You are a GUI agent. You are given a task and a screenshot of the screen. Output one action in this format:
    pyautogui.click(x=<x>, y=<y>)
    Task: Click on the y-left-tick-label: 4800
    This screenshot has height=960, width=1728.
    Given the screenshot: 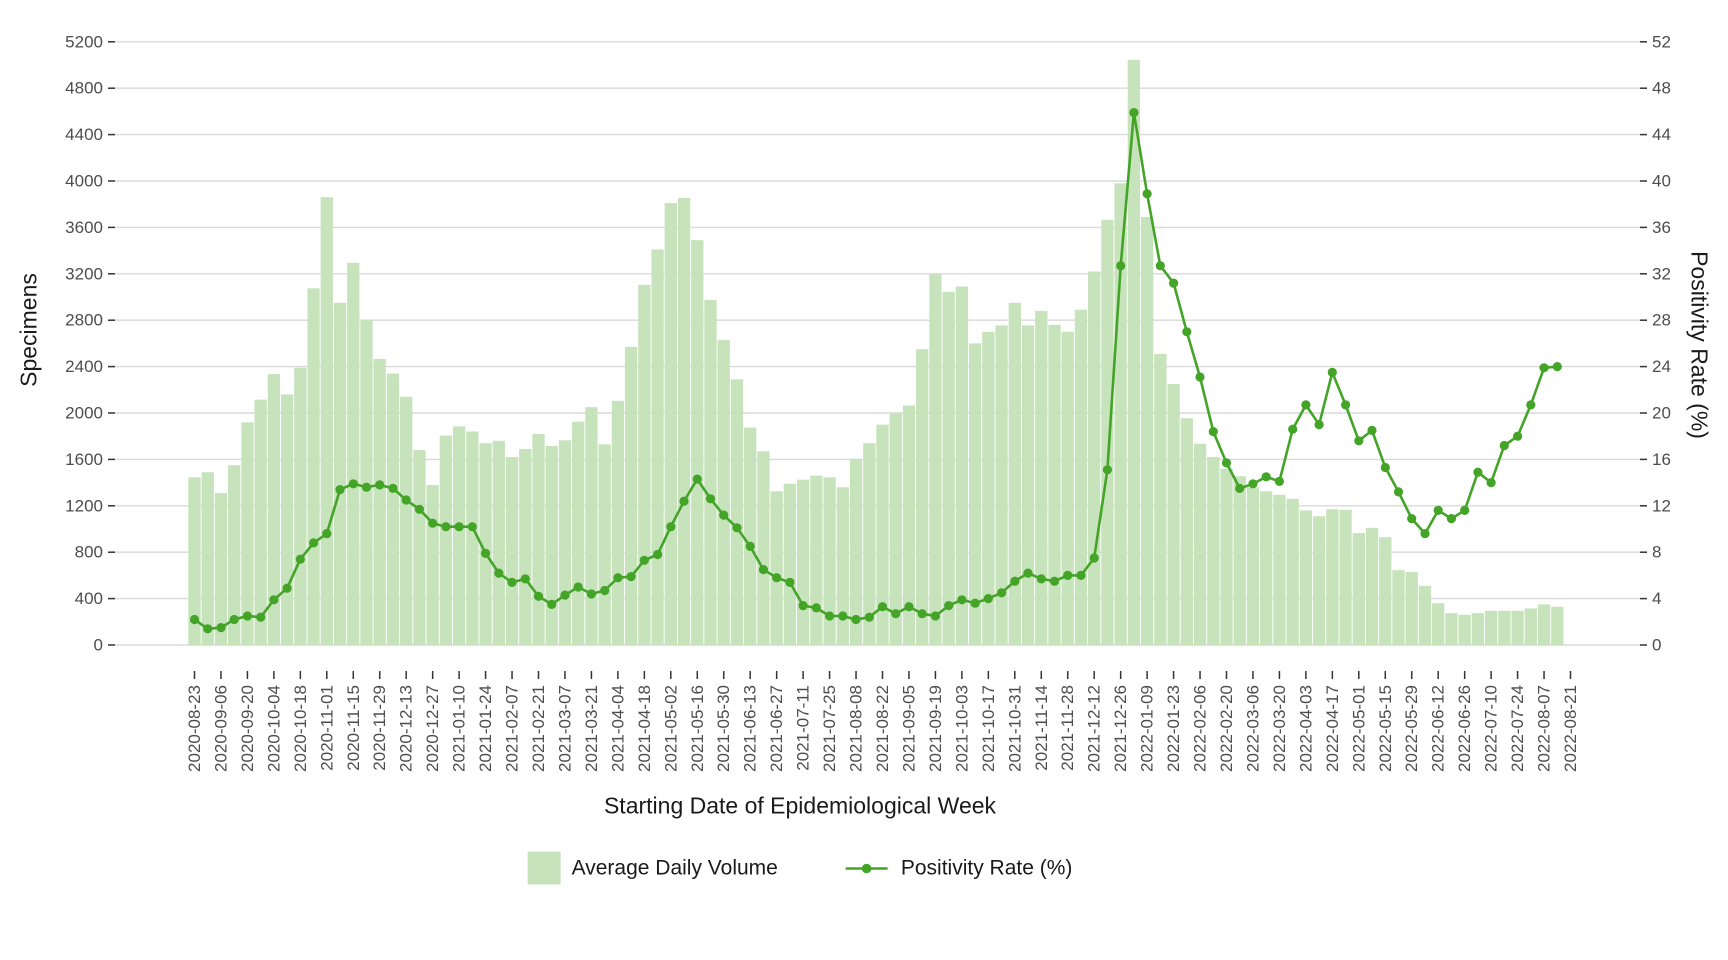 What is the action you would take?
    pyautogui.click(x=84, y=88)
    